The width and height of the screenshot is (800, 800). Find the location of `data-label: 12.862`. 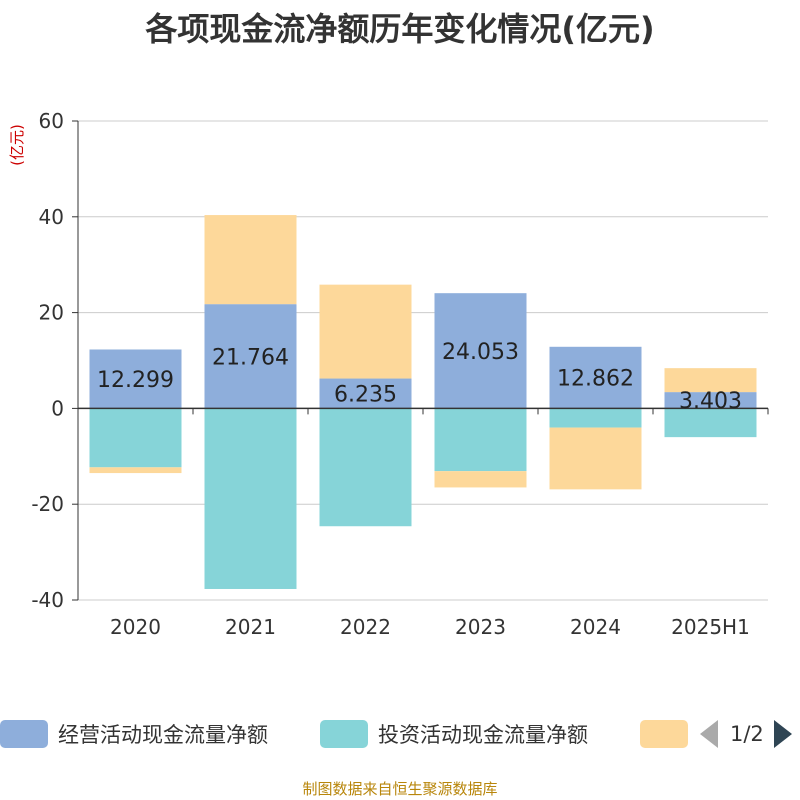

data-label: 12.862 is located at coordinates (595, 379).